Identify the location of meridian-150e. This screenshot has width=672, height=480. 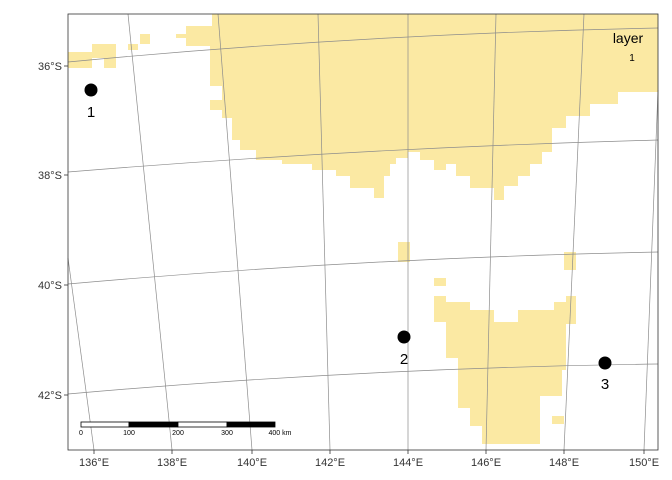
(651, 270).